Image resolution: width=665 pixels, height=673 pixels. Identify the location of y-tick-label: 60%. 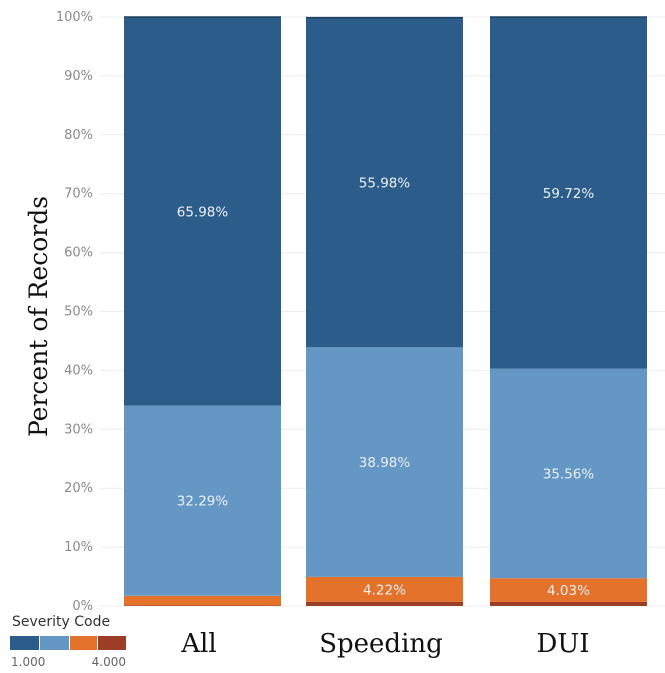
(78, 253).